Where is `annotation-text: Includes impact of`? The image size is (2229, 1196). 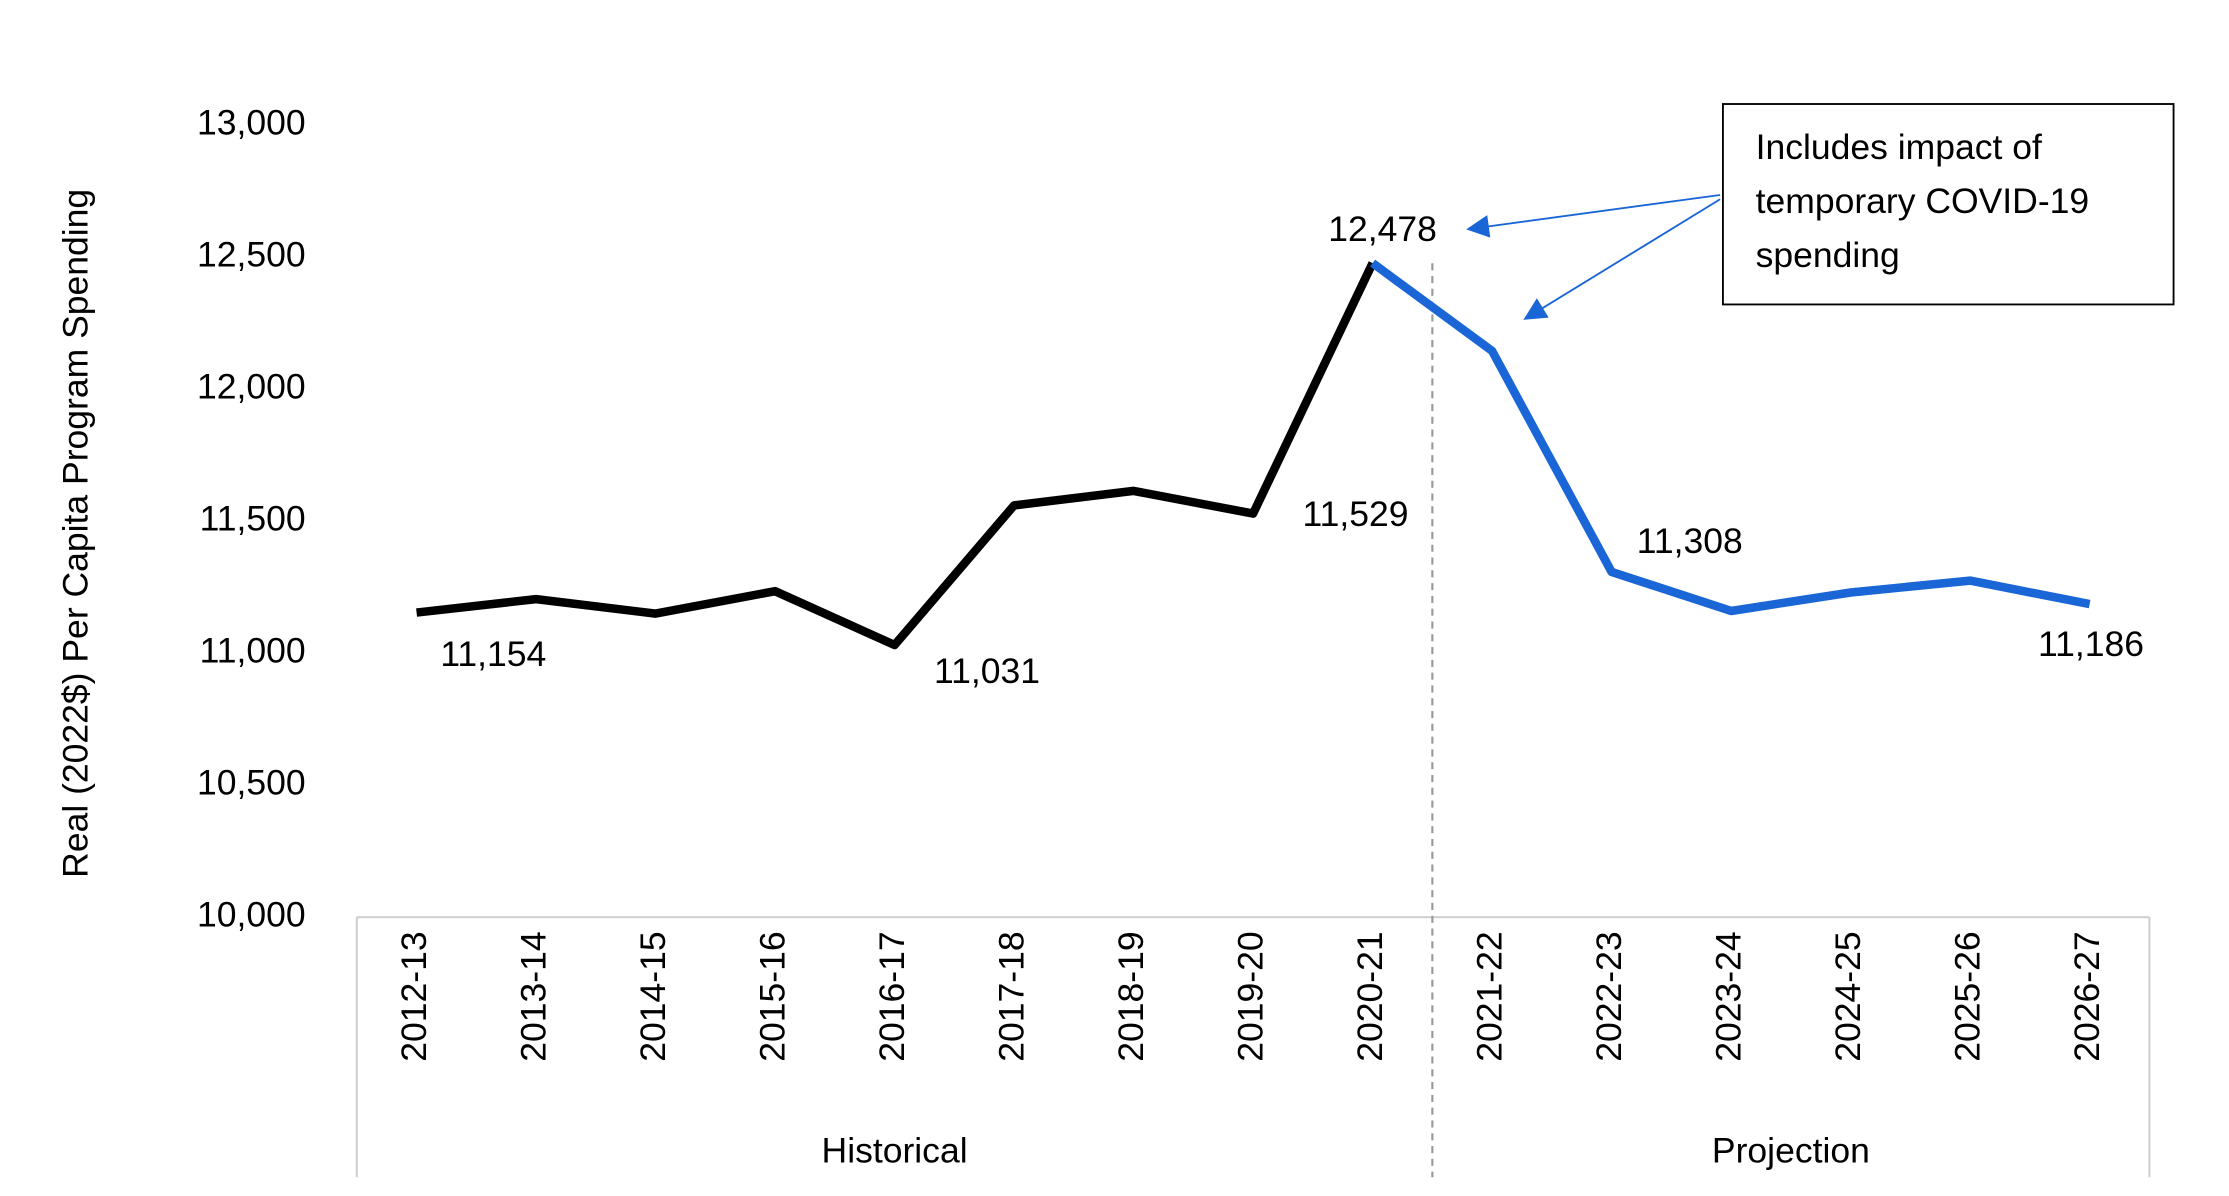 annotation-text: Includes impact of is located at coordinates (1899, 147).